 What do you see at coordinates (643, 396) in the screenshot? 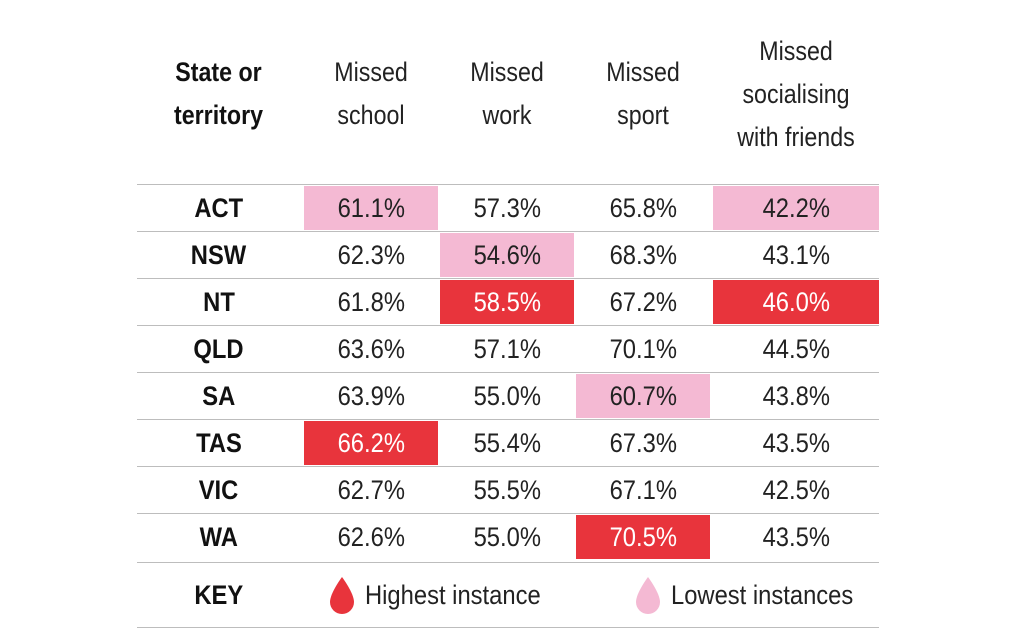
I see `value-cell: 60.7%` at bounding box center [643, 396].